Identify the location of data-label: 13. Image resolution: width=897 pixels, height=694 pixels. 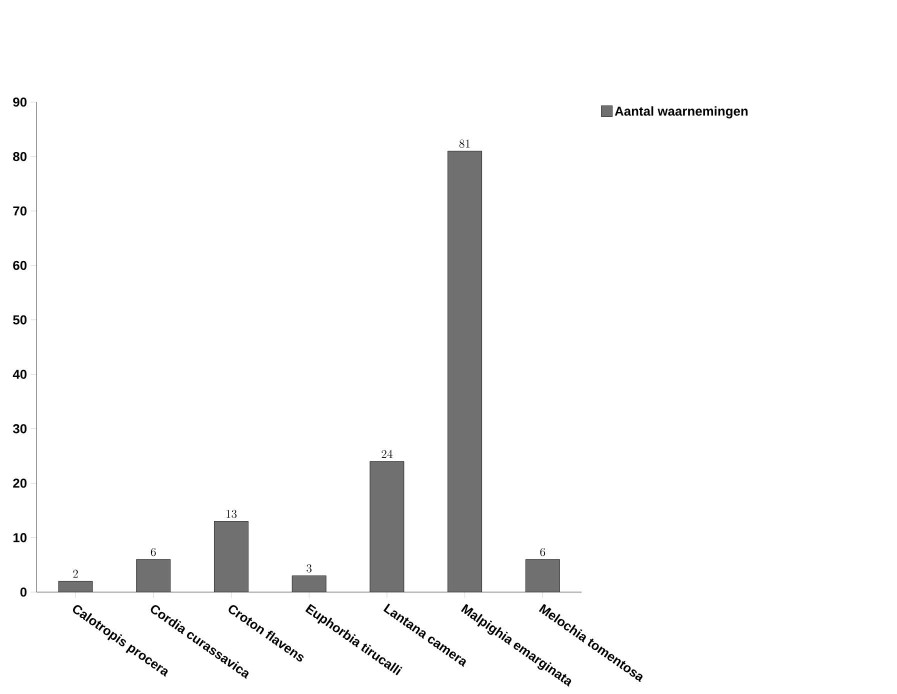
(231, 514).